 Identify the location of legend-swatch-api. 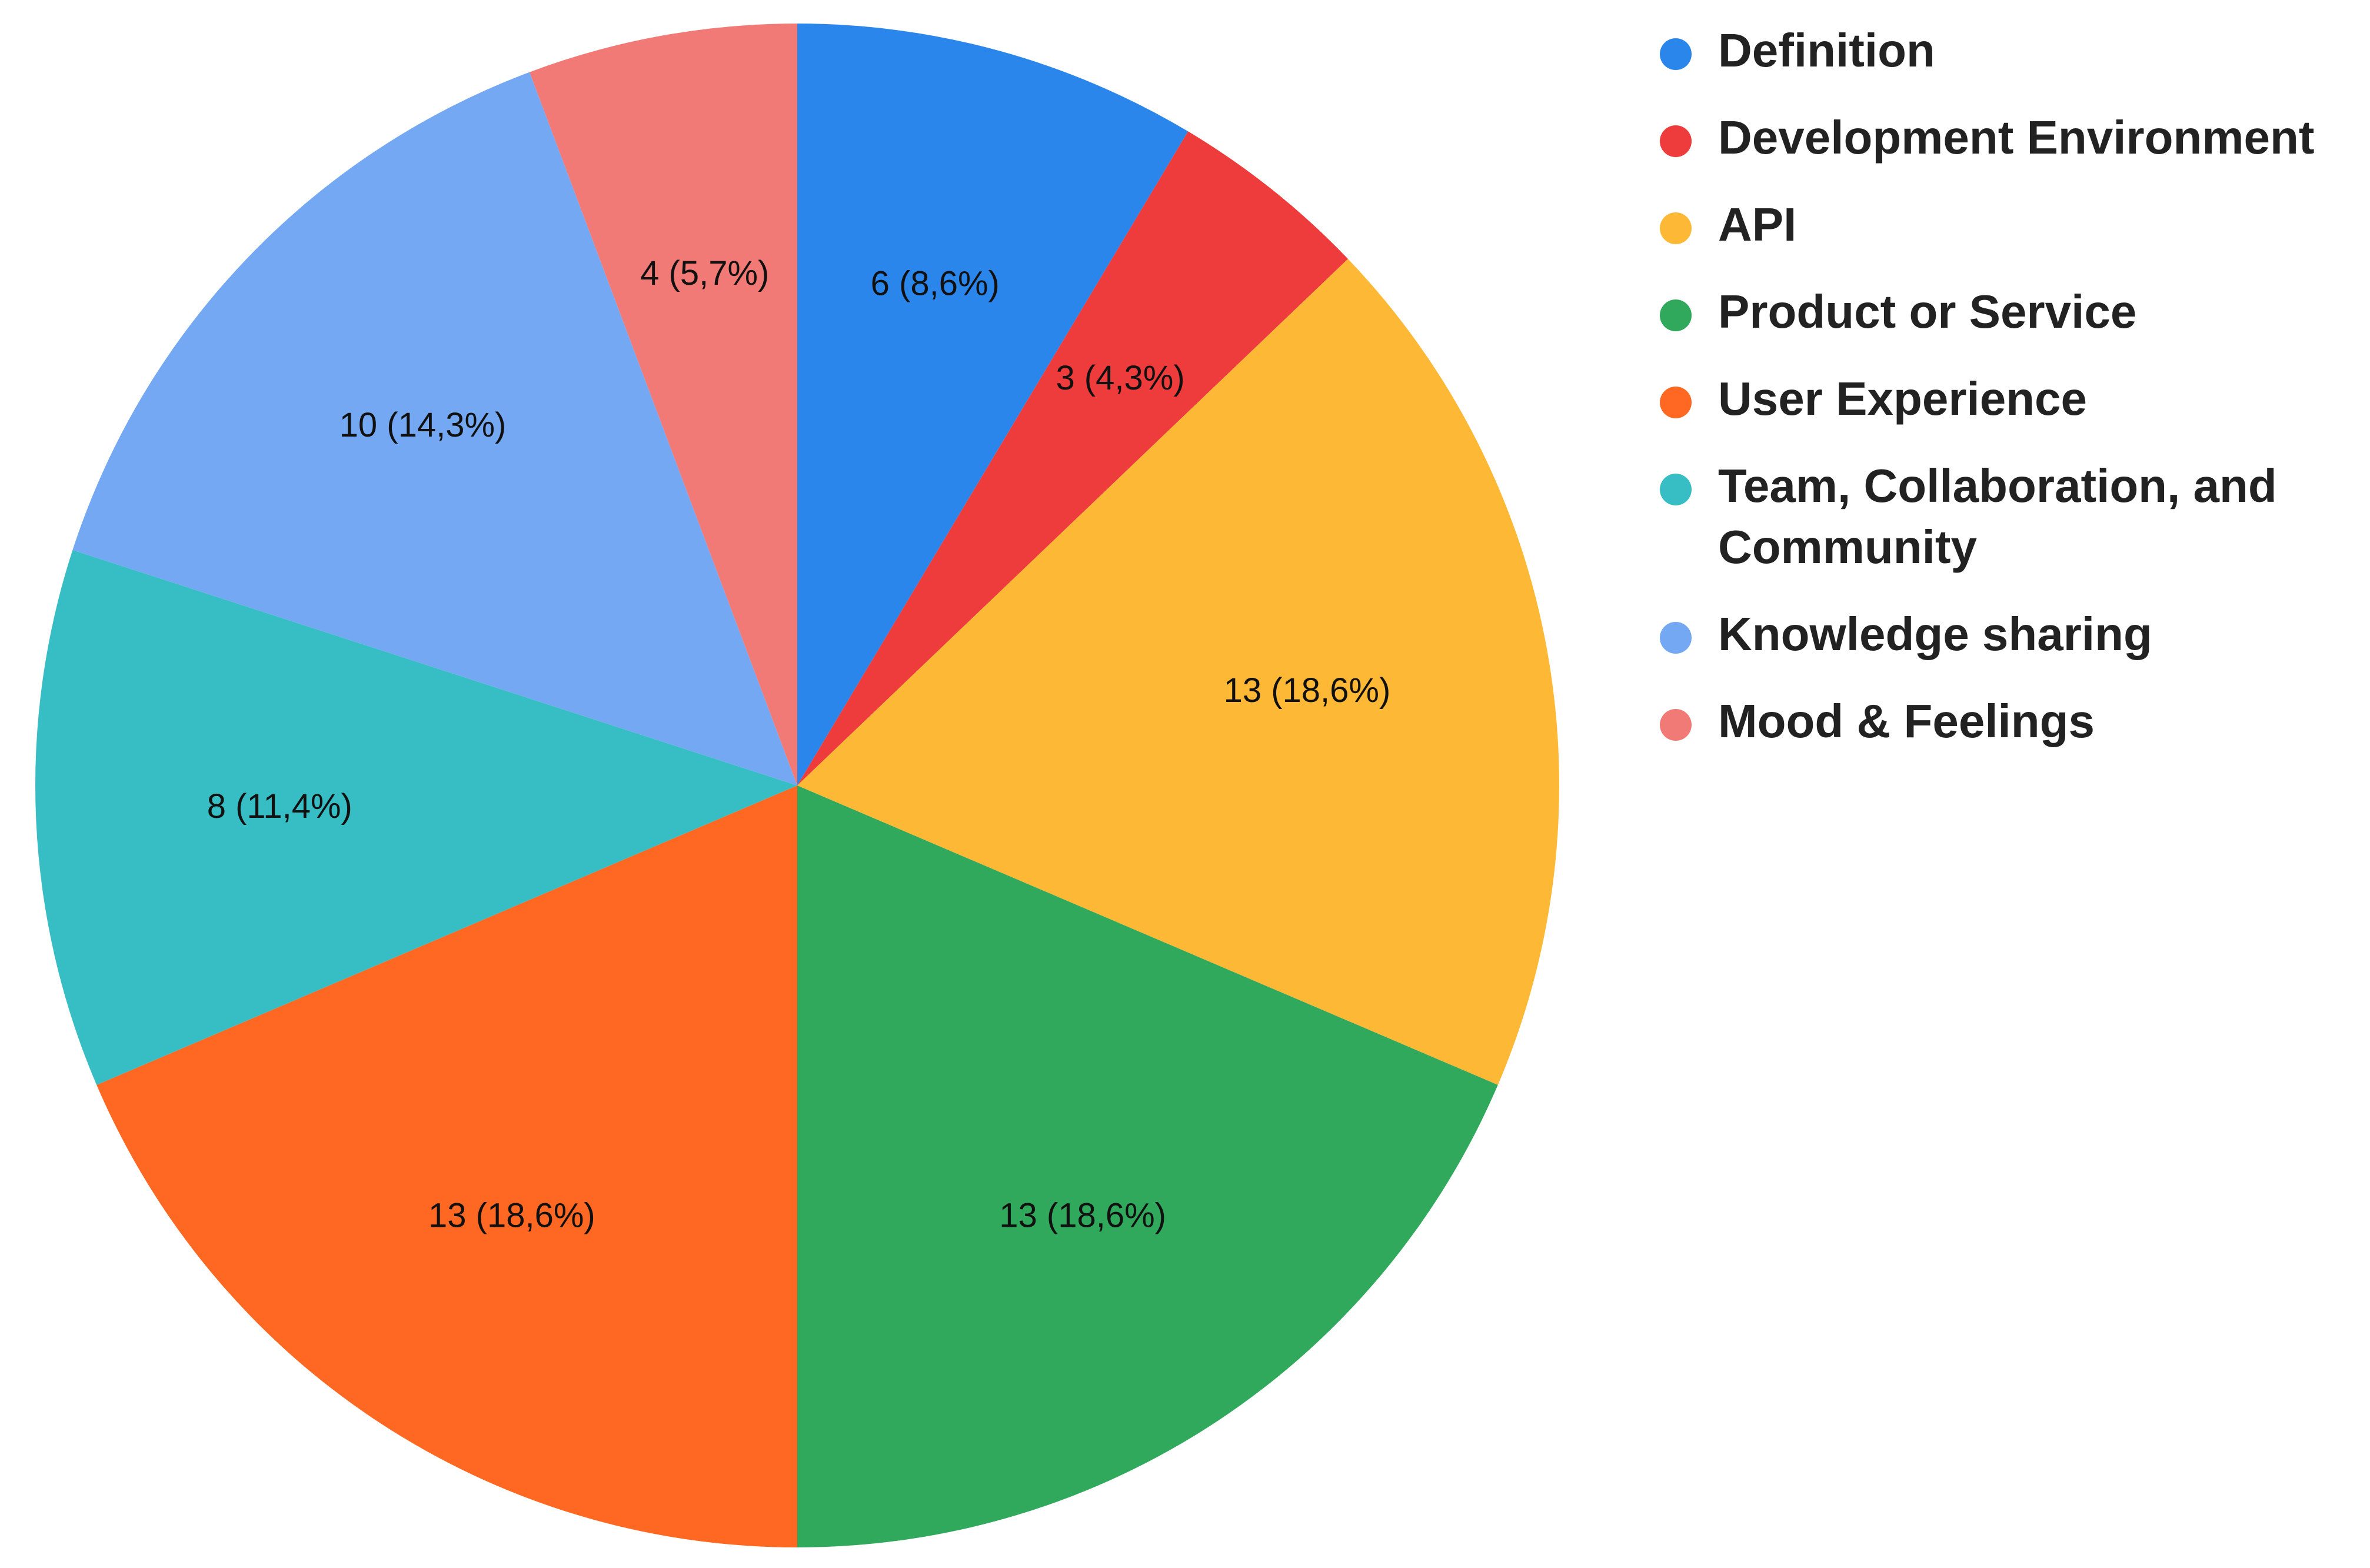
(1676, 228).